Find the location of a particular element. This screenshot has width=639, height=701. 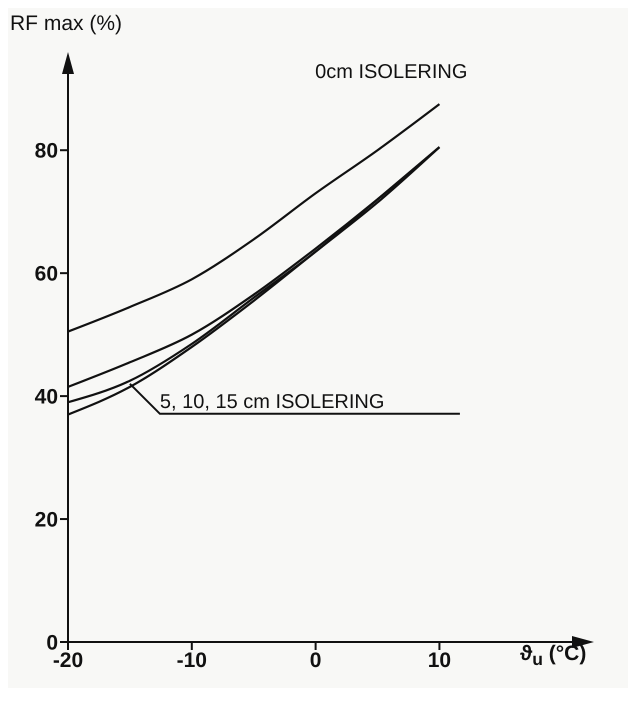

x-tick-label: 0 is located at coordinates (316, 660).